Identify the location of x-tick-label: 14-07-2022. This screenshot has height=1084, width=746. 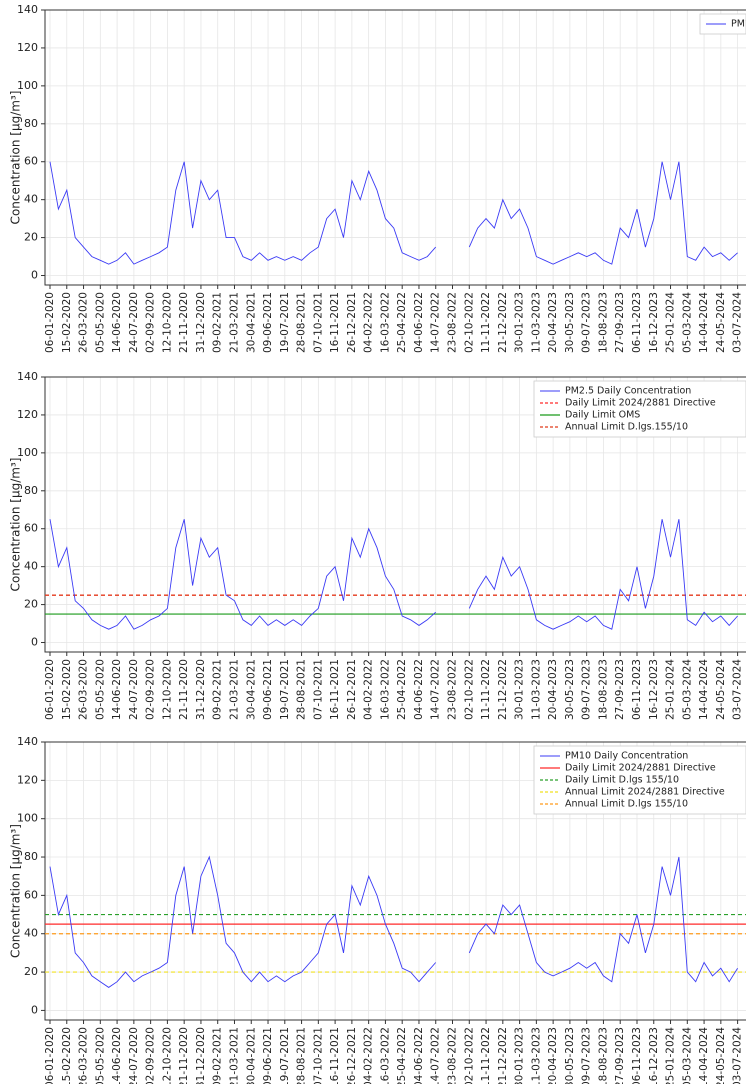
(436, 689).